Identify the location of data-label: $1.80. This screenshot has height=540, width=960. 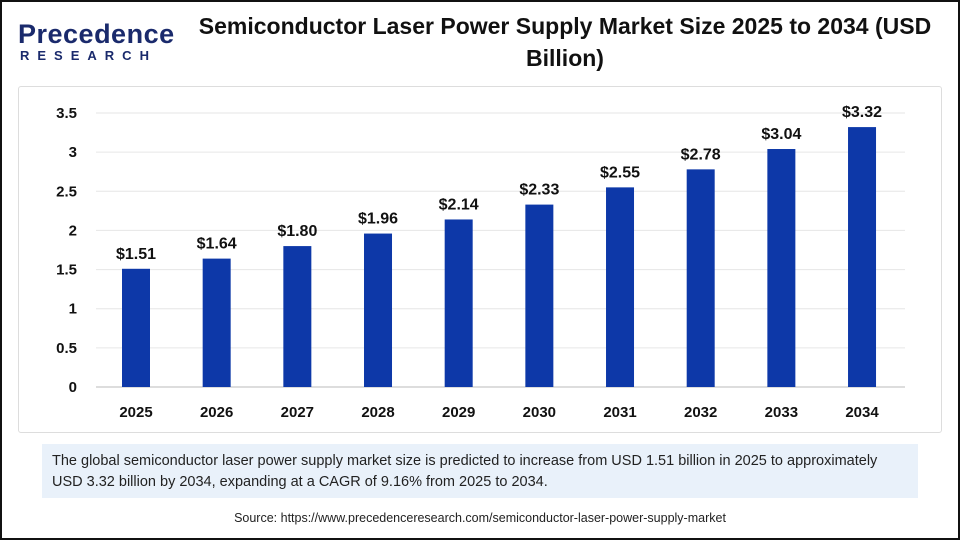
(297, 231).